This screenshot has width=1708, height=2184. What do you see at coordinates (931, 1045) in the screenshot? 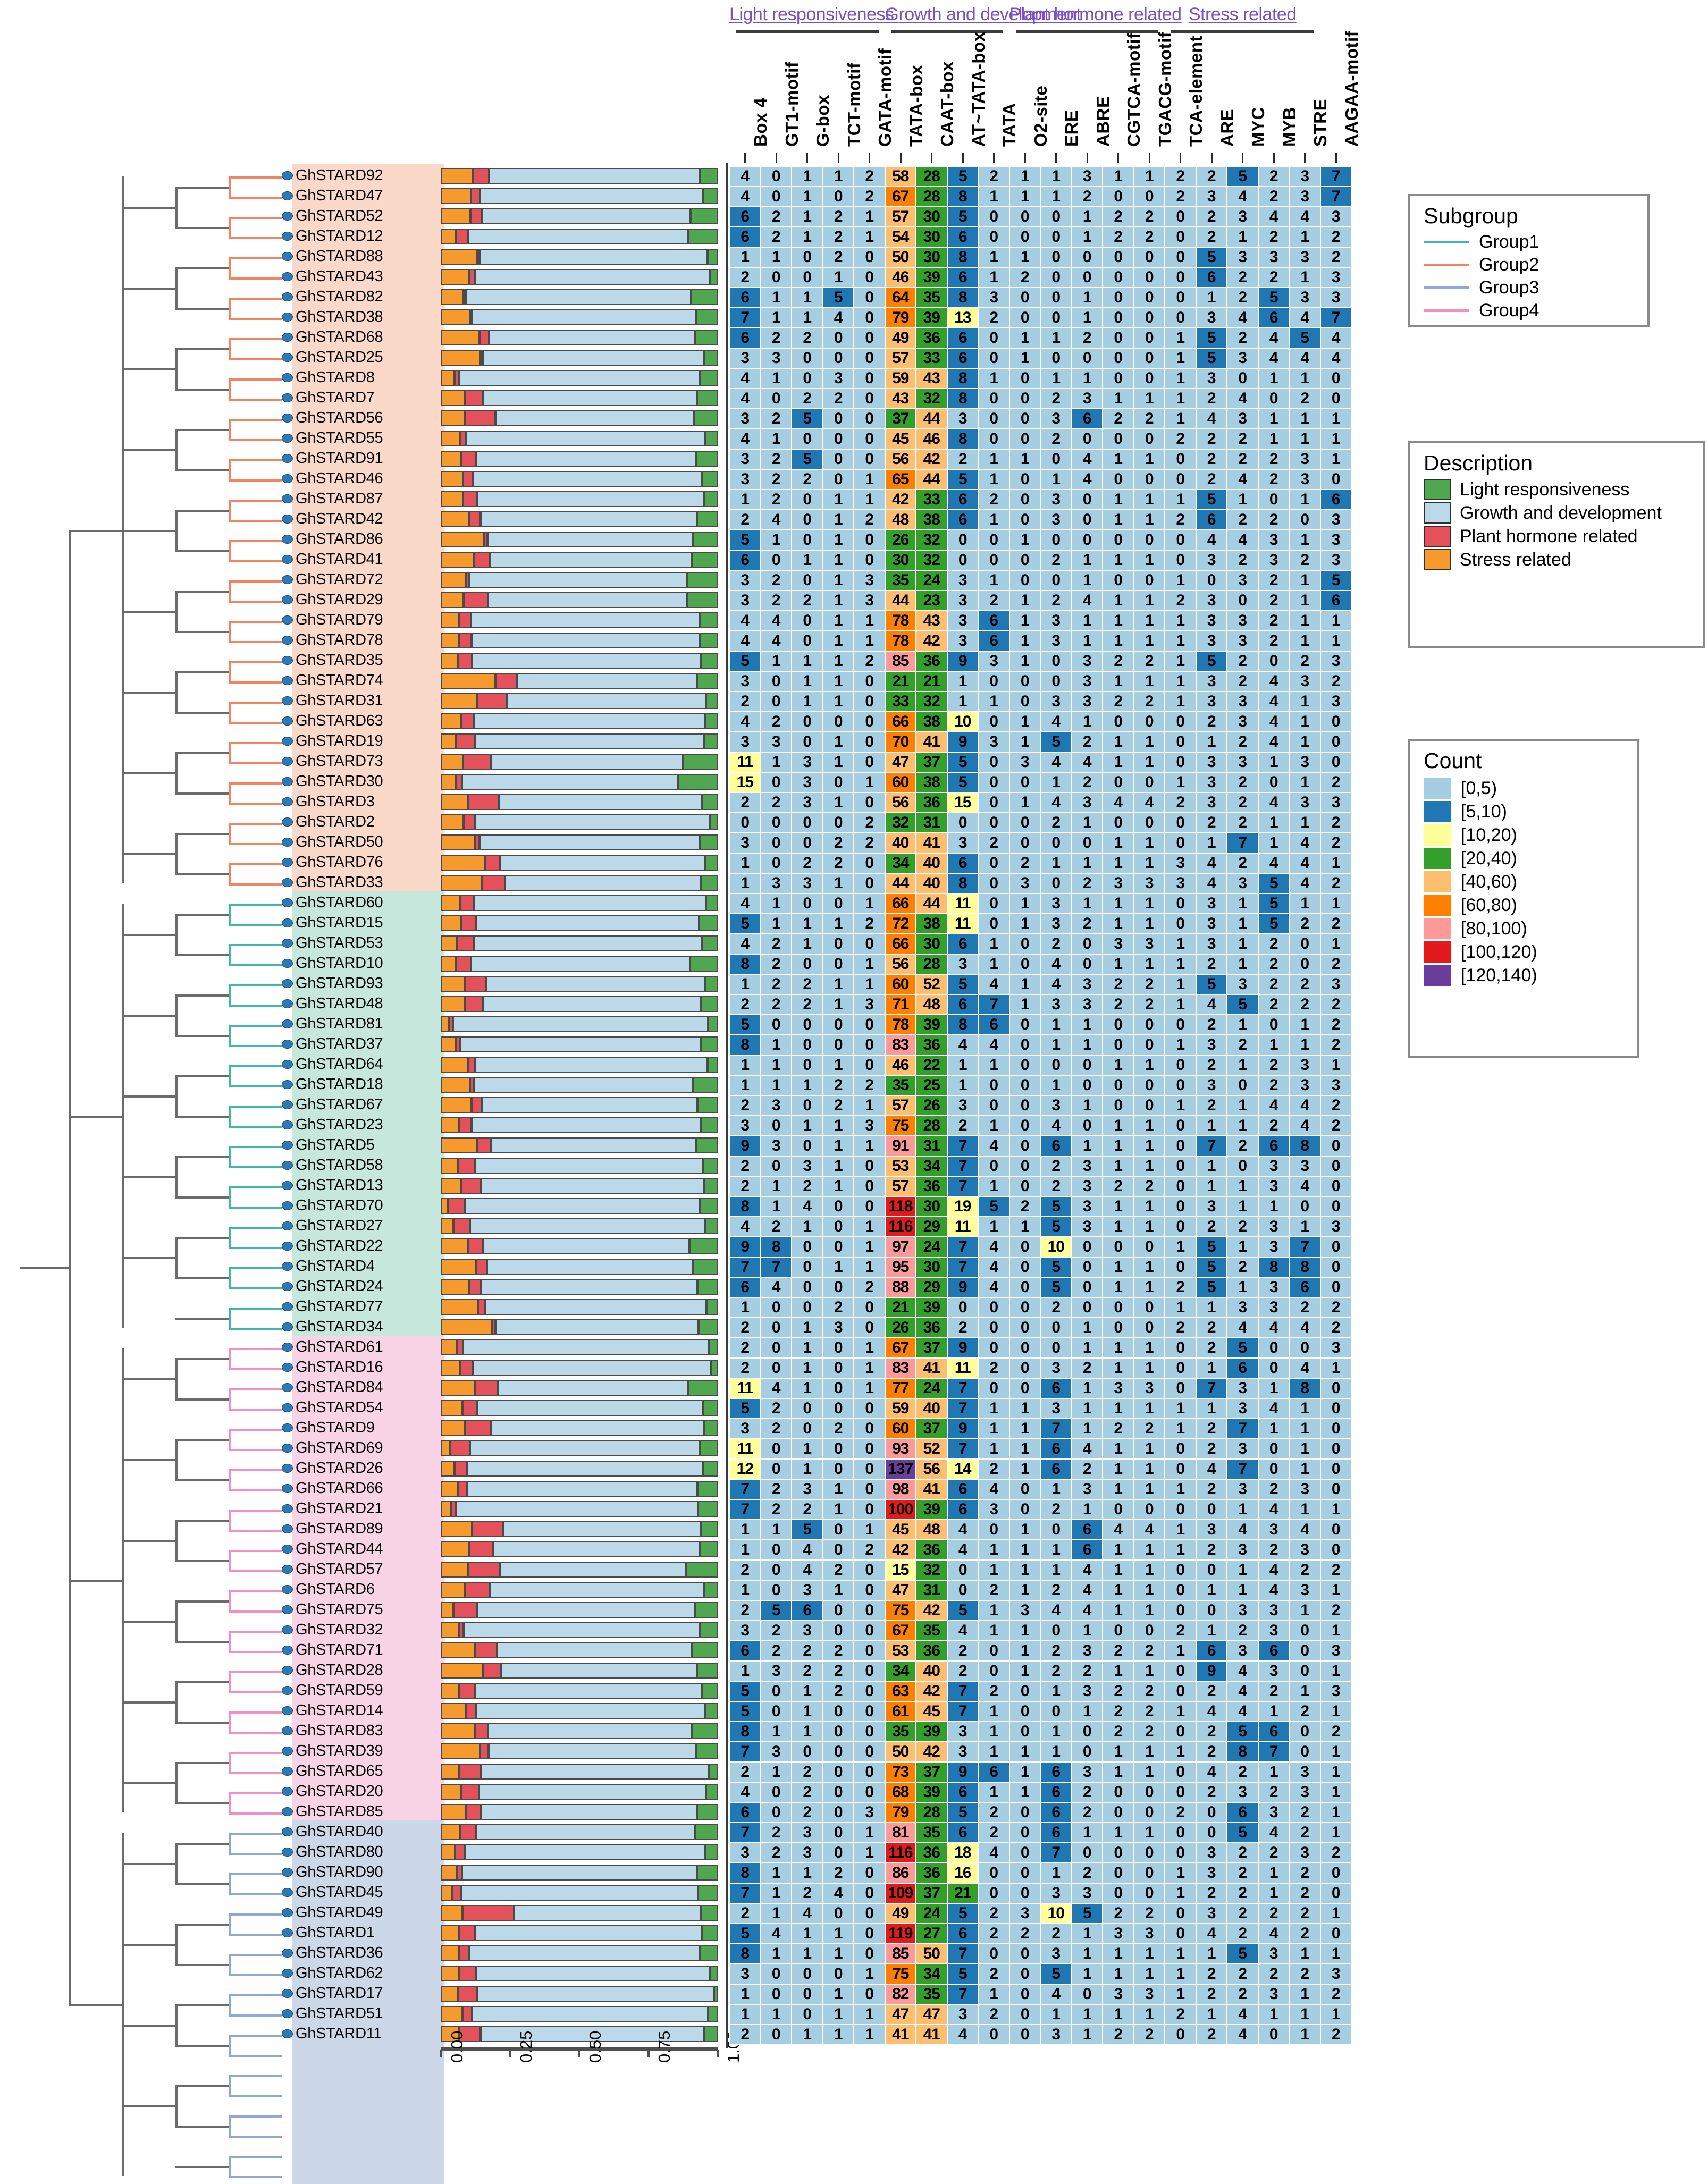
I see `heatmap-cell: 36` at bounding box center [931, 1045].